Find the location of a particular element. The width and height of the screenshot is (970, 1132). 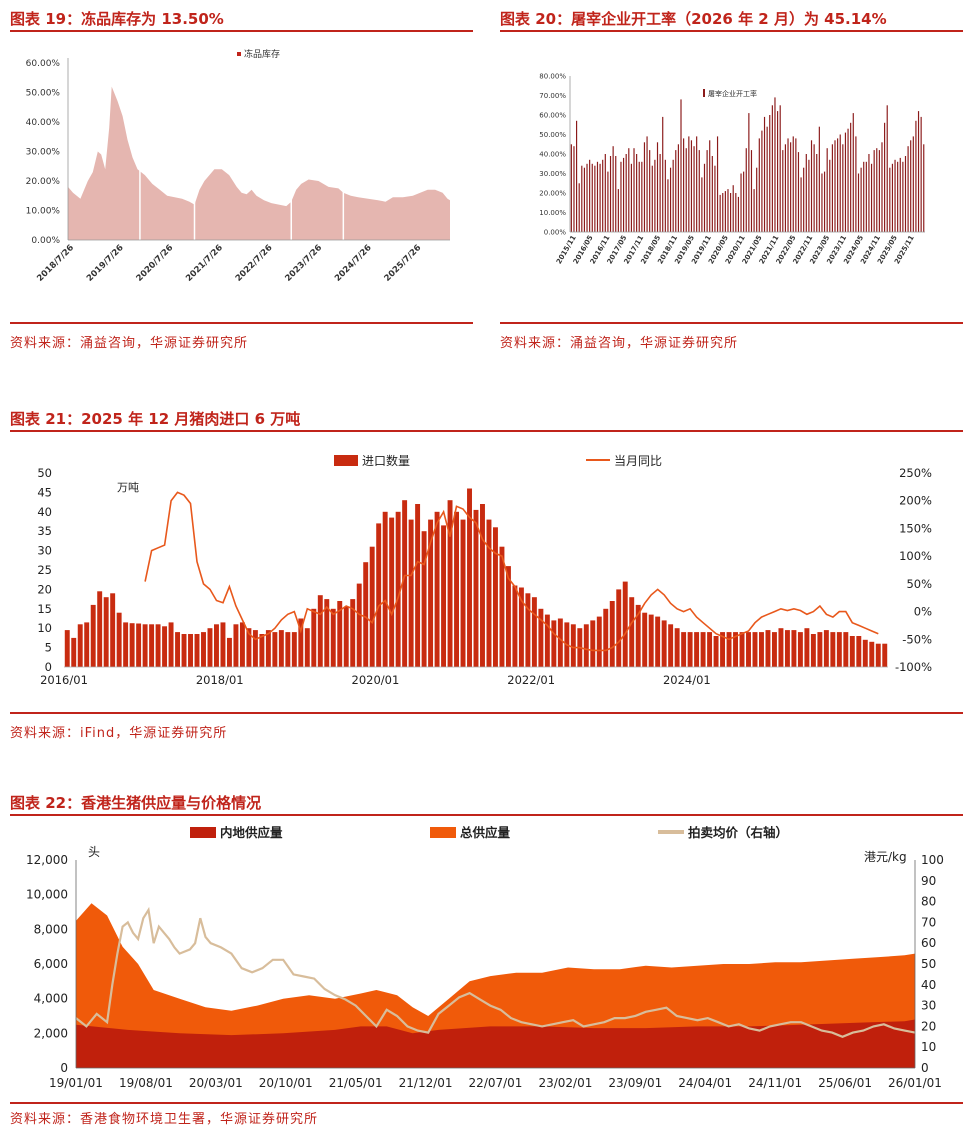

panel-21-bottom-rule is located at coordinates (486, 713).